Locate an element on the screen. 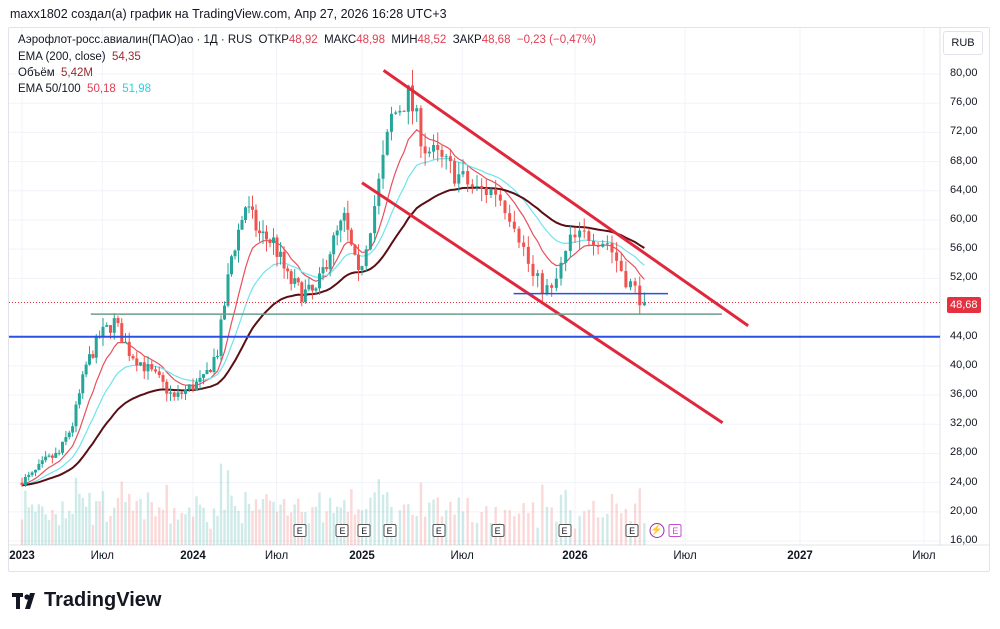  ema50100-legend: EMA 50/100 50,18 51,98 is located at coordinates (84, 89).